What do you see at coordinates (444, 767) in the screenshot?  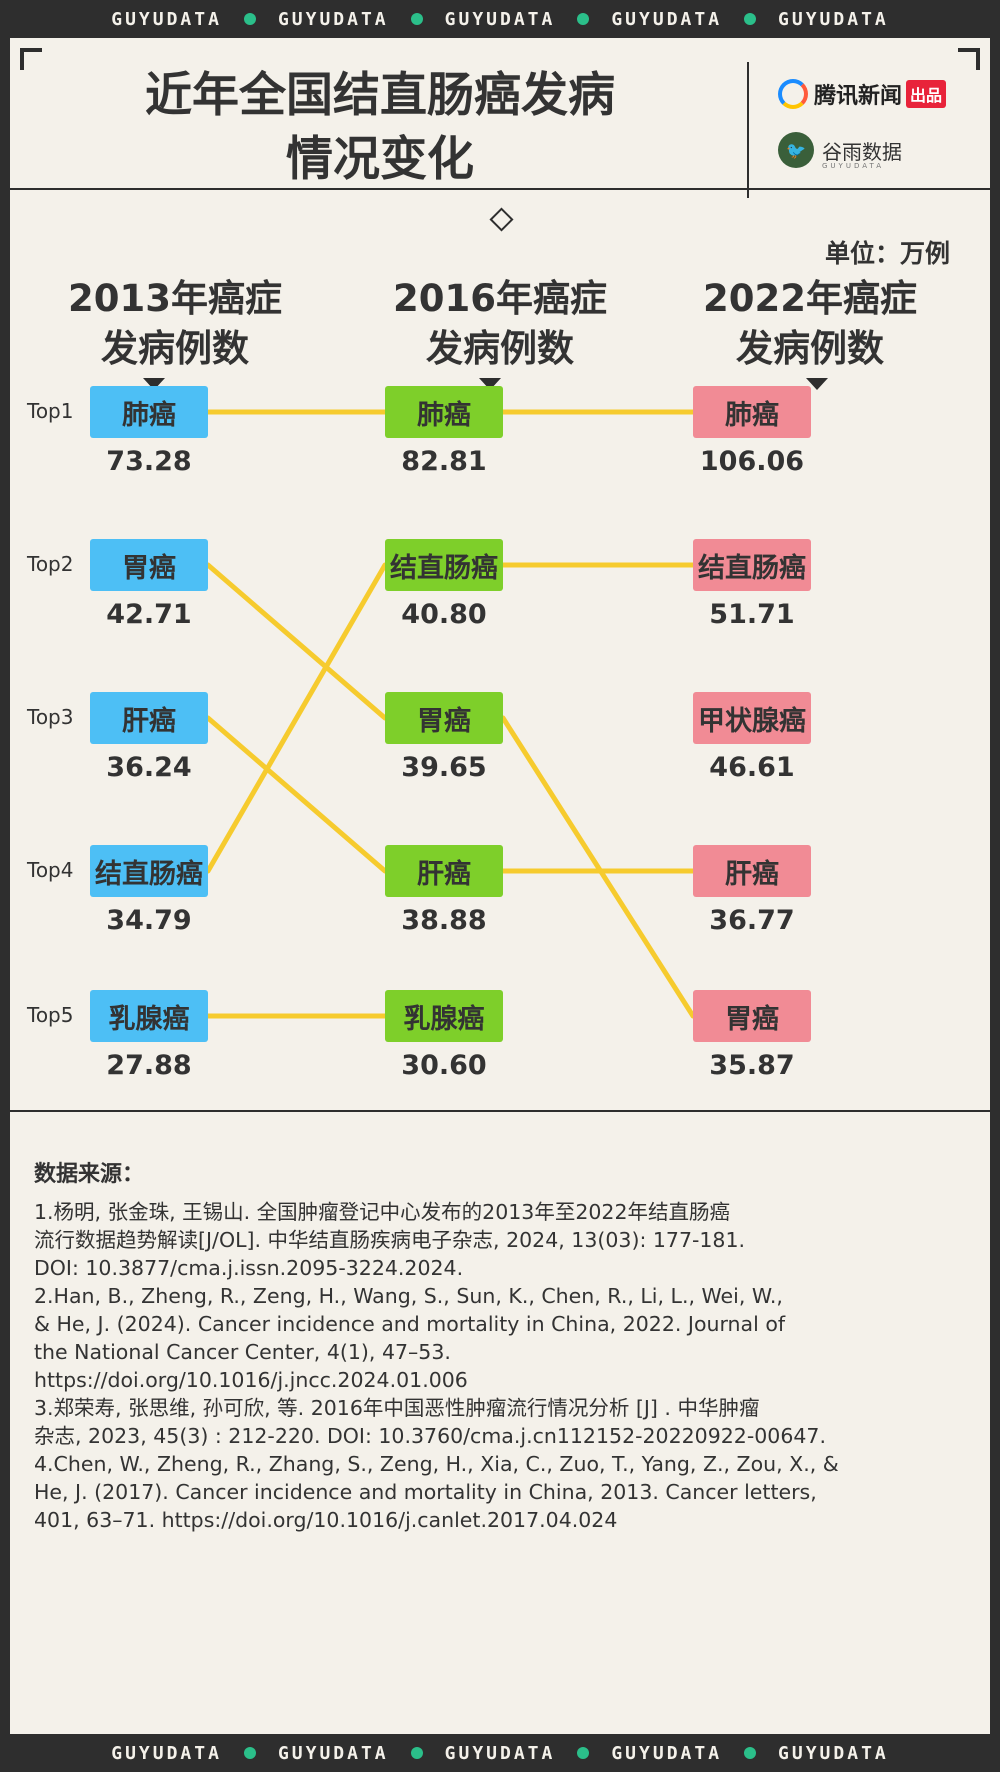 I see `value-label: 39.65` at bounding box center [444, 767].